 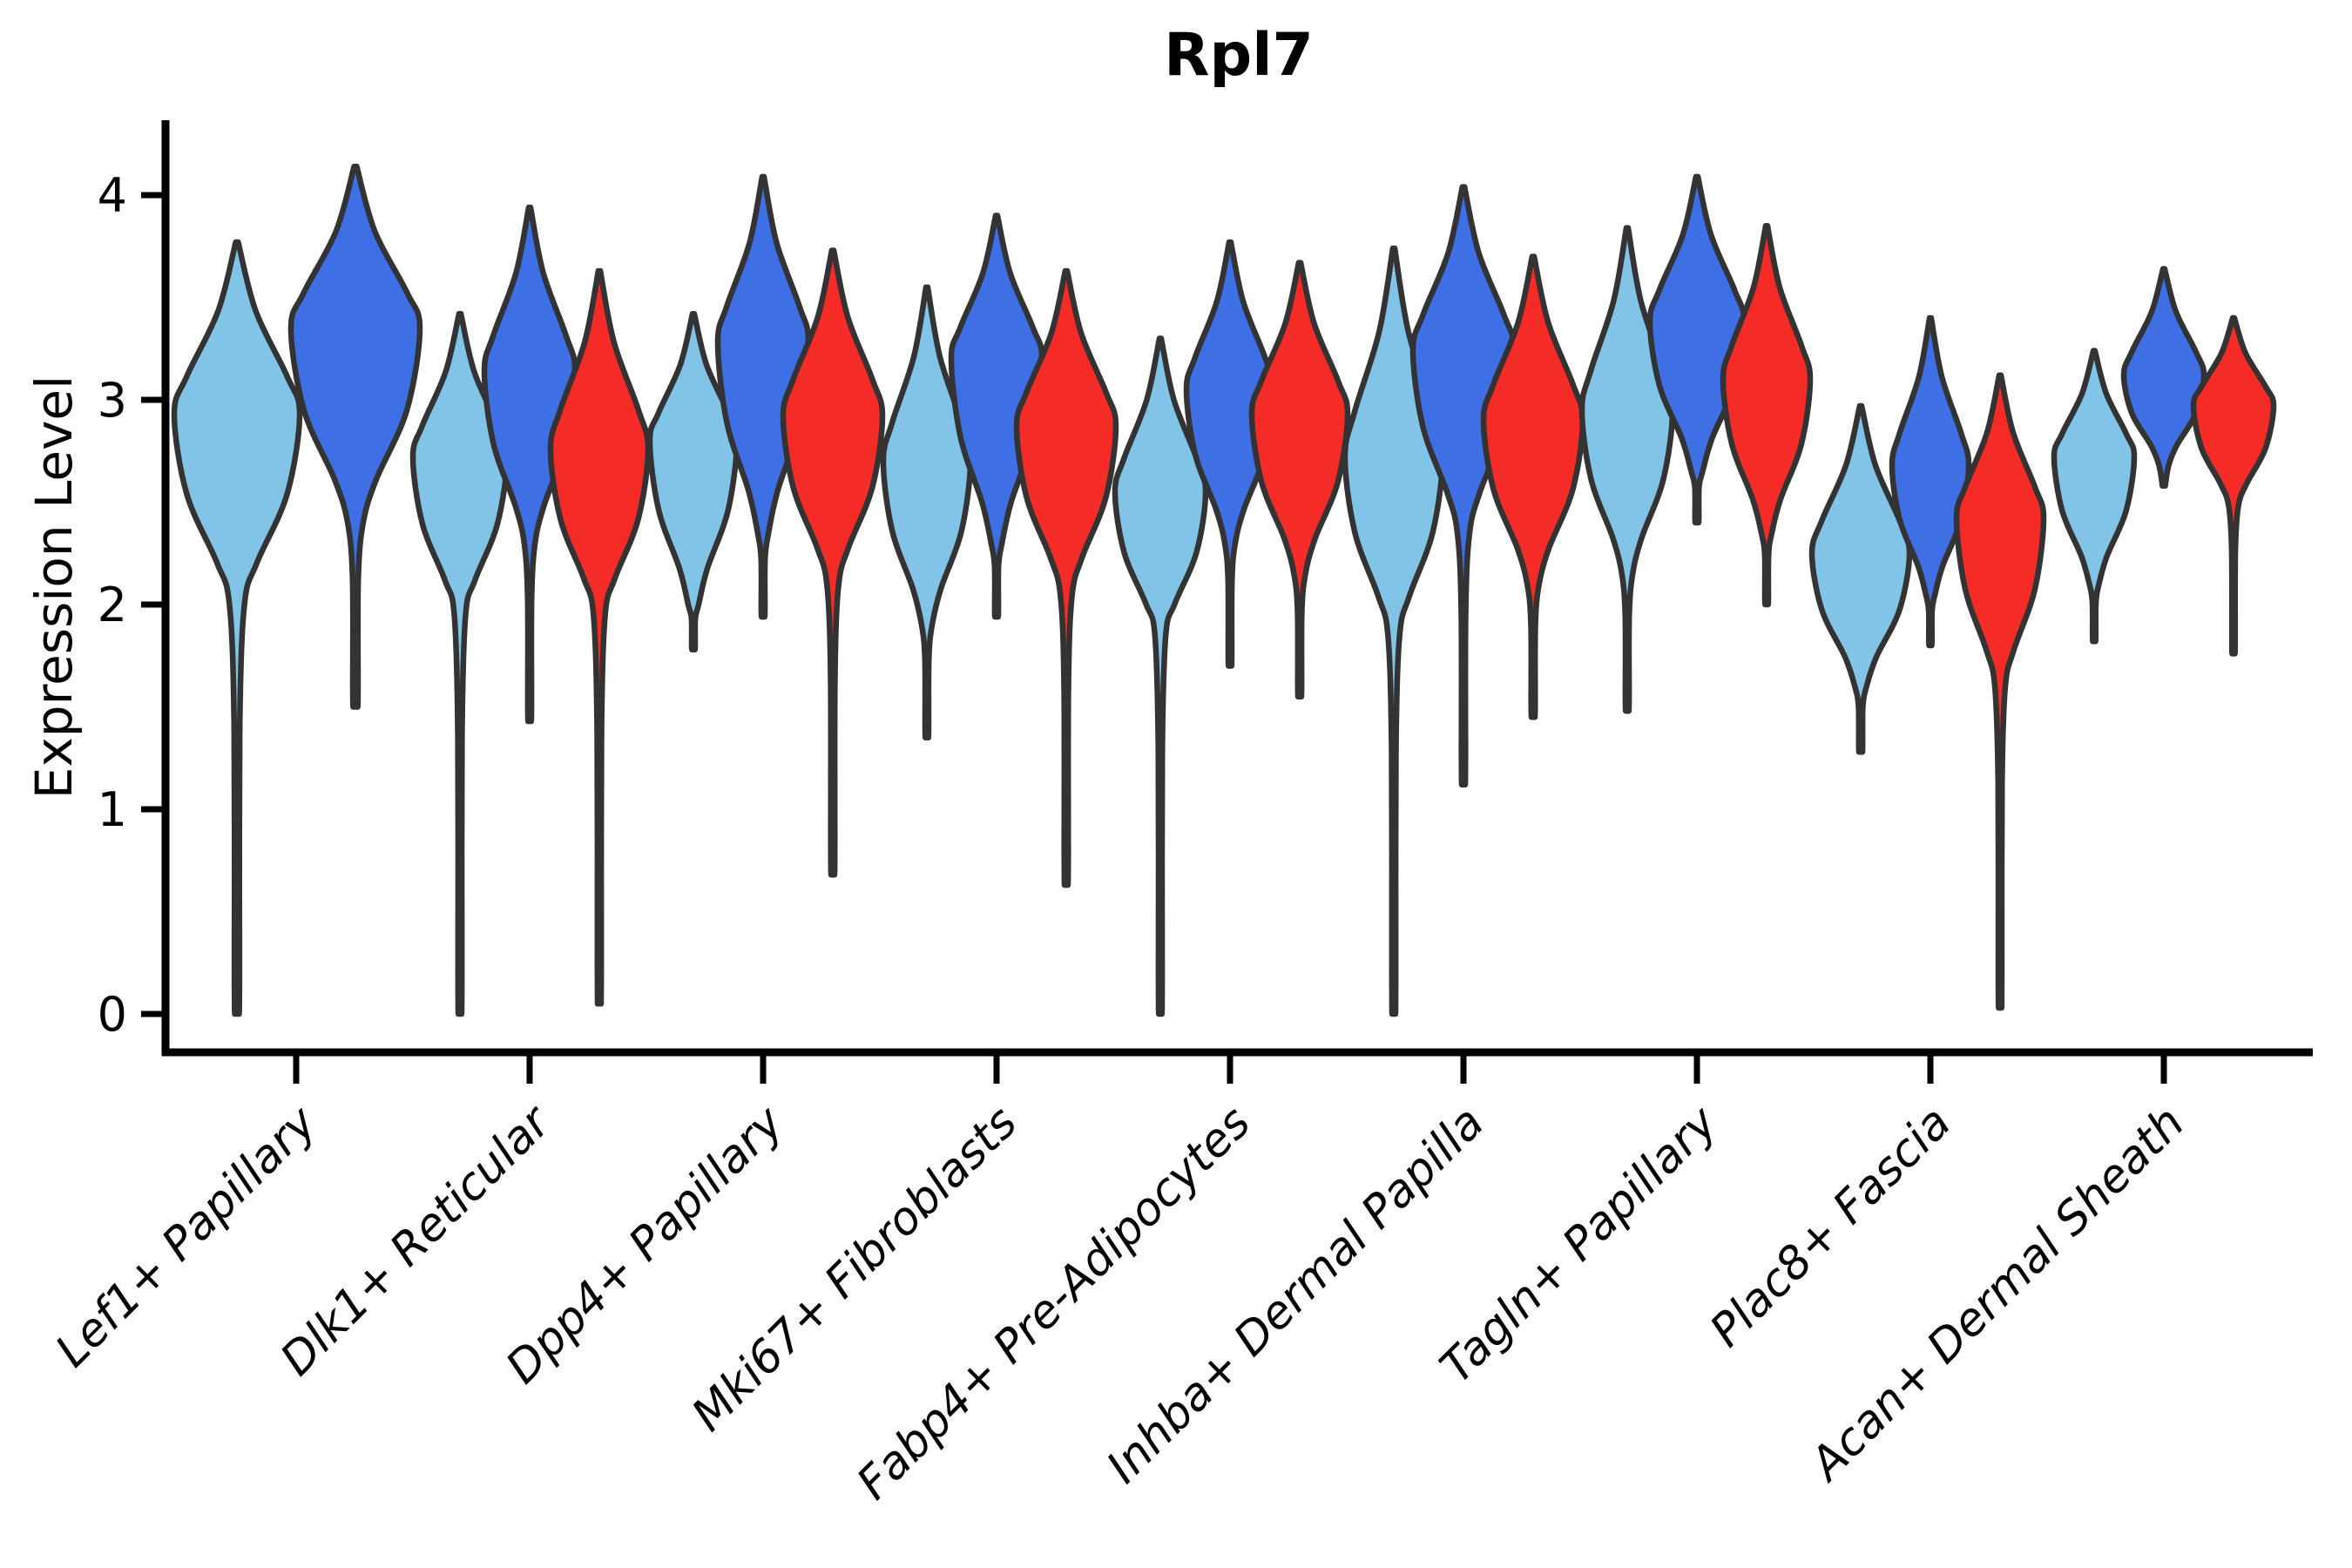 I want to click on x-category-label: Inhba+ Dermal Papilla, so click(x=1295, y=1295).